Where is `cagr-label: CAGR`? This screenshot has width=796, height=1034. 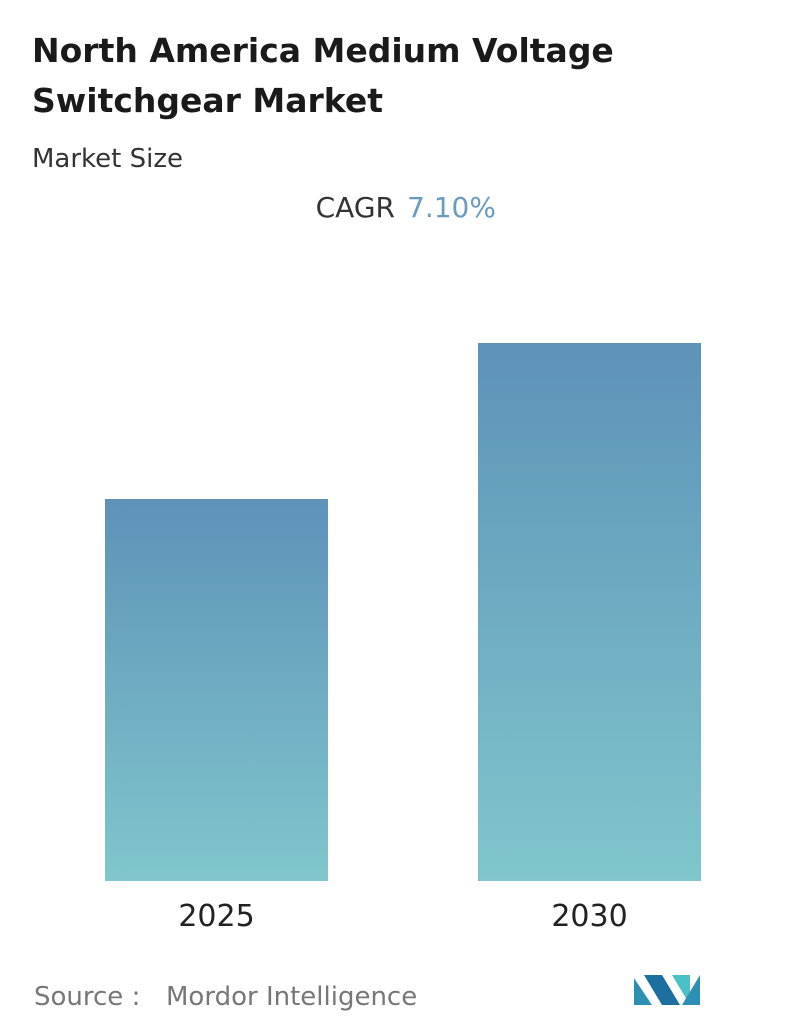
cagr-label: CAGR is located at coordinates (355, 207).